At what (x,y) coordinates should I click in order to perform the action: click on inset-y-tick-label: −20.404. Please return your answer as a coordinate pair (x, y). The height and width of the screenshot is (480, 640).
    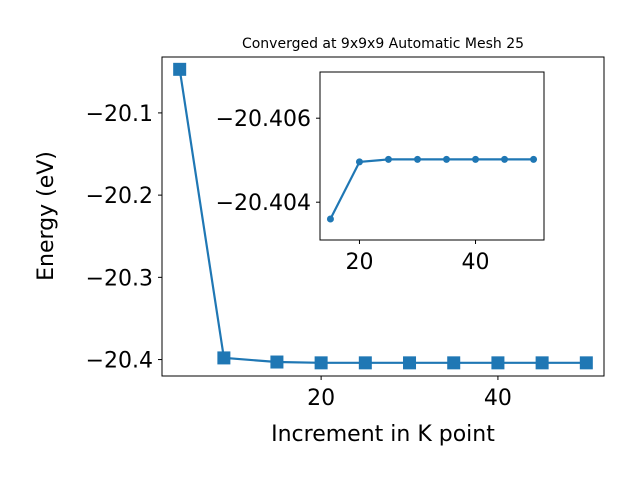
    Looking at the image, I should click on (263, 203).